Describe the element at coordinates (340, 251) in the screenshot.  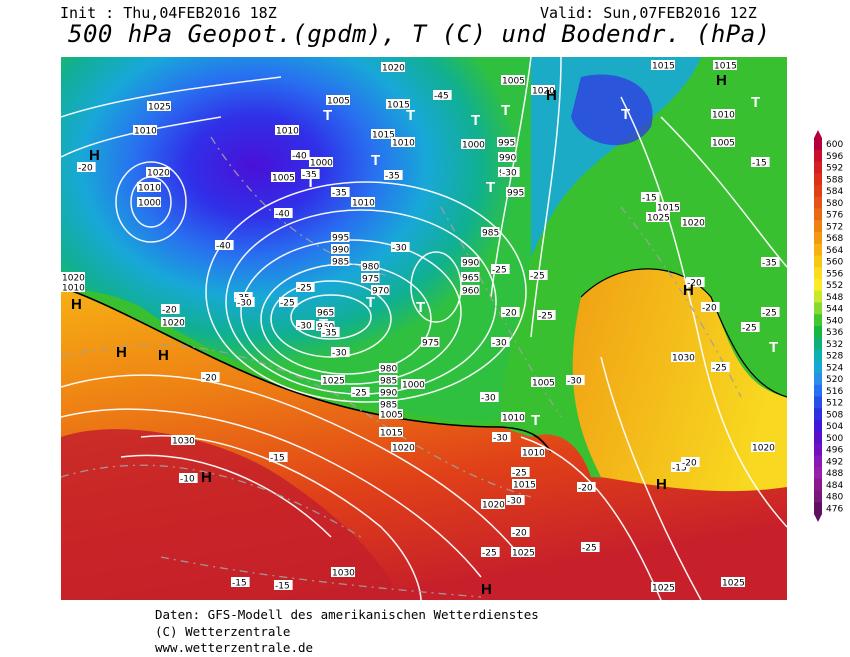
I see `pressure-label: 990` at that location.